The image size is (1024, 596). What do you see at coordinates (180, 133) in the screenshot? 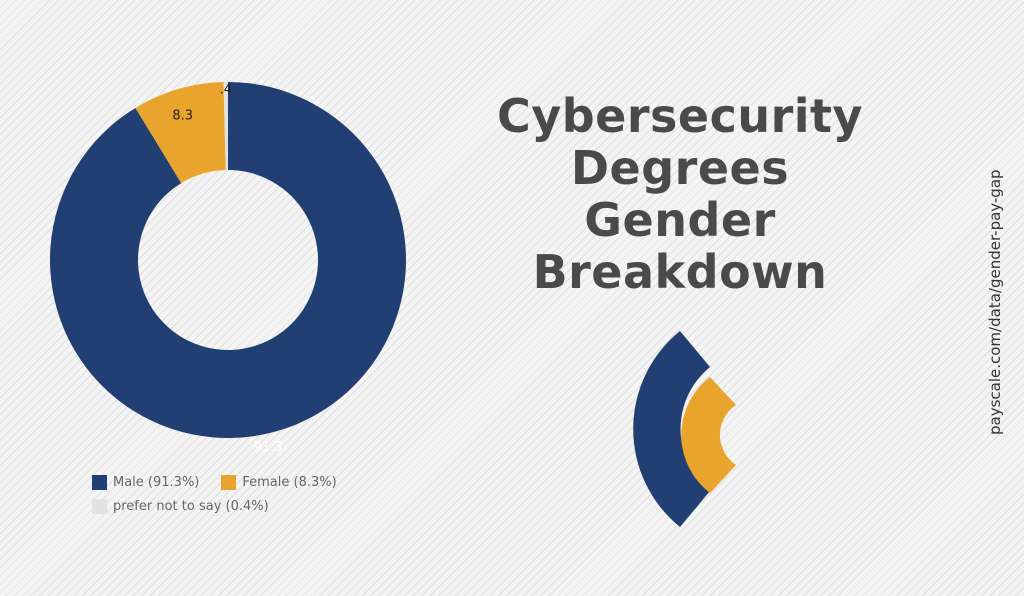
I see `donut-slice-female` at bounding box center [180, 133].